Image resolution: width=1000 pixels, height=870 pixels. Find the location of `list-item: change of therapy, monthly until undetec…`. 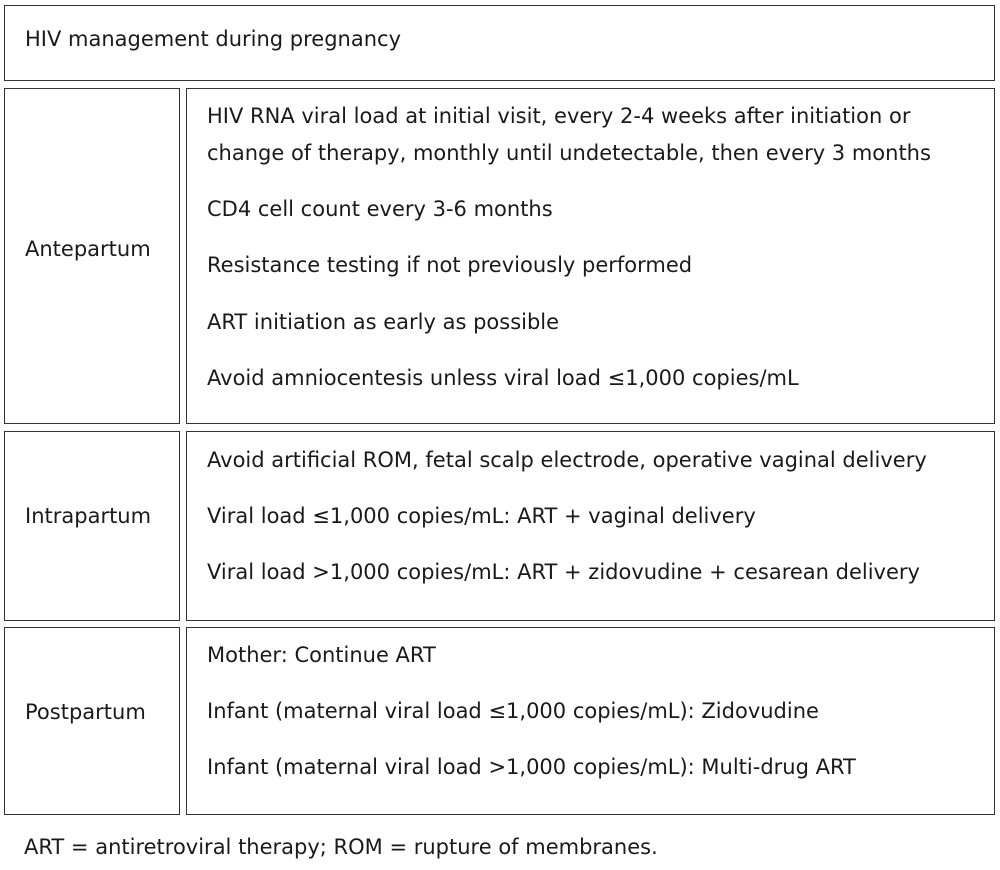

list-item: change of therapy, monthly until undetec… is located at coordinates (569, 153).